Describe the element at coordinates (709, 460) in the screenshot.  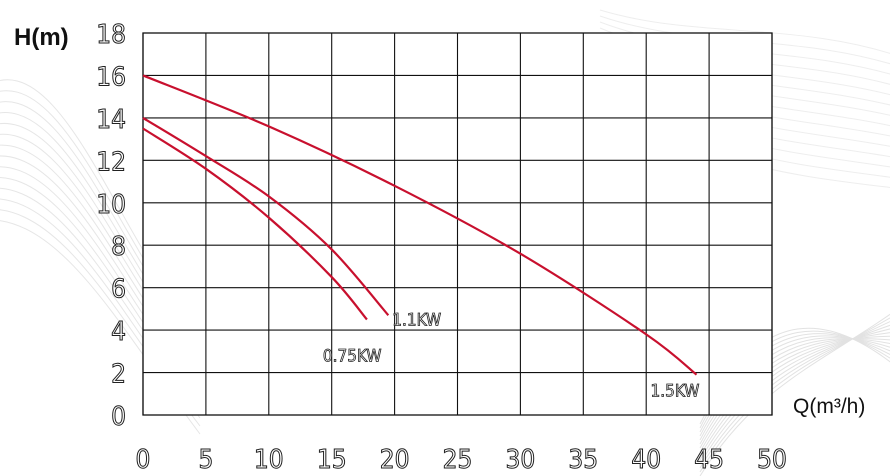
I see `x-tick-label: 45` at that location.